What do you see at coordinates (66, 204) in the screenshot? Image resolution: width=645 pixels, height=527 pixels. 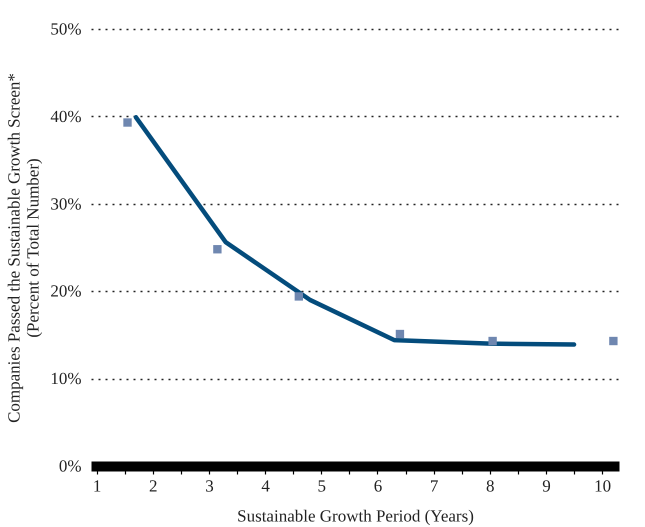 I see `y-tick-label: 30%` at bounding box center [66, 204].